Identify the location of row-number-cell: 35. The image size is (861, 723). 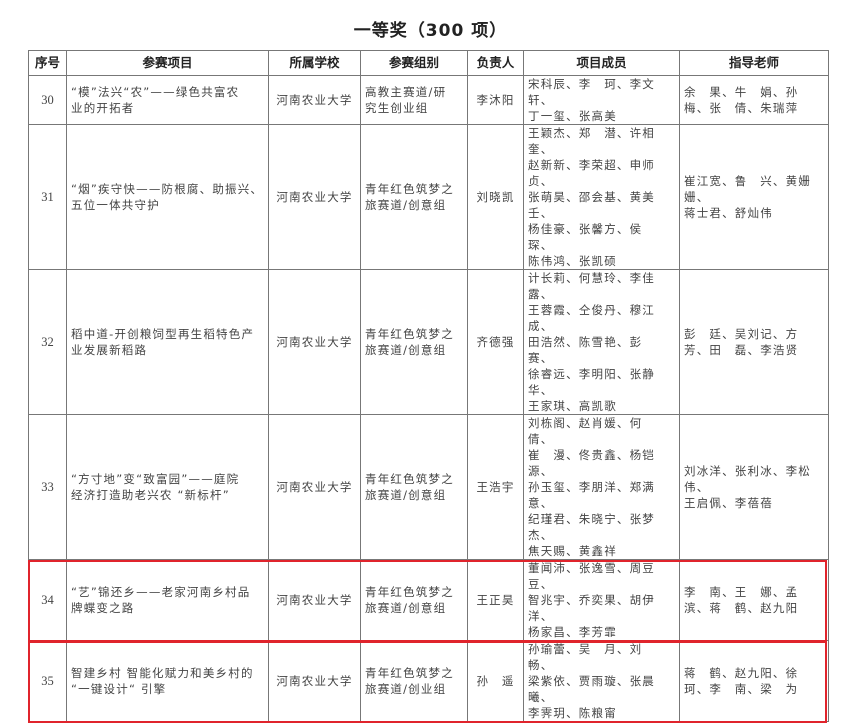
(47, 681).